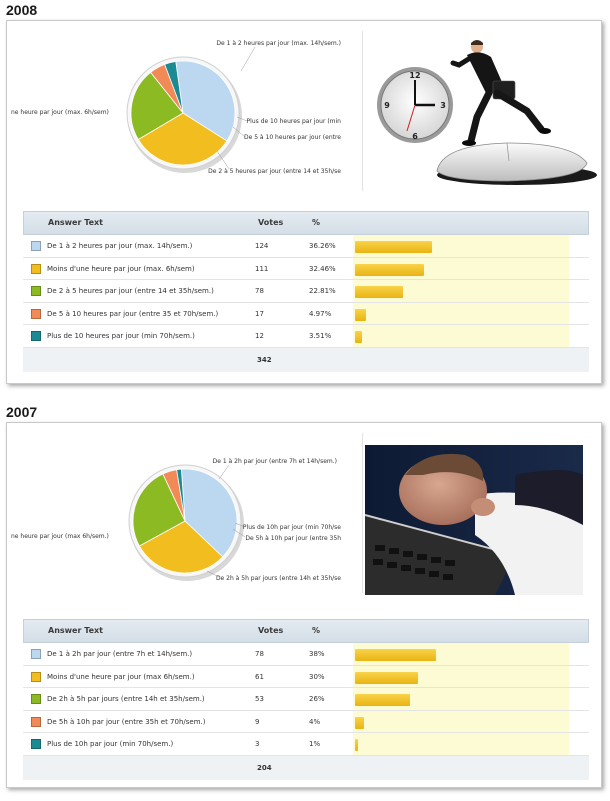 Image resolution: width=610 pixels, height=801 pixels. Describe the element at coordinates (293, 538) in the screenshot. I see `pie-label: De 5h à 10h par jour (entre 35h` at that location.